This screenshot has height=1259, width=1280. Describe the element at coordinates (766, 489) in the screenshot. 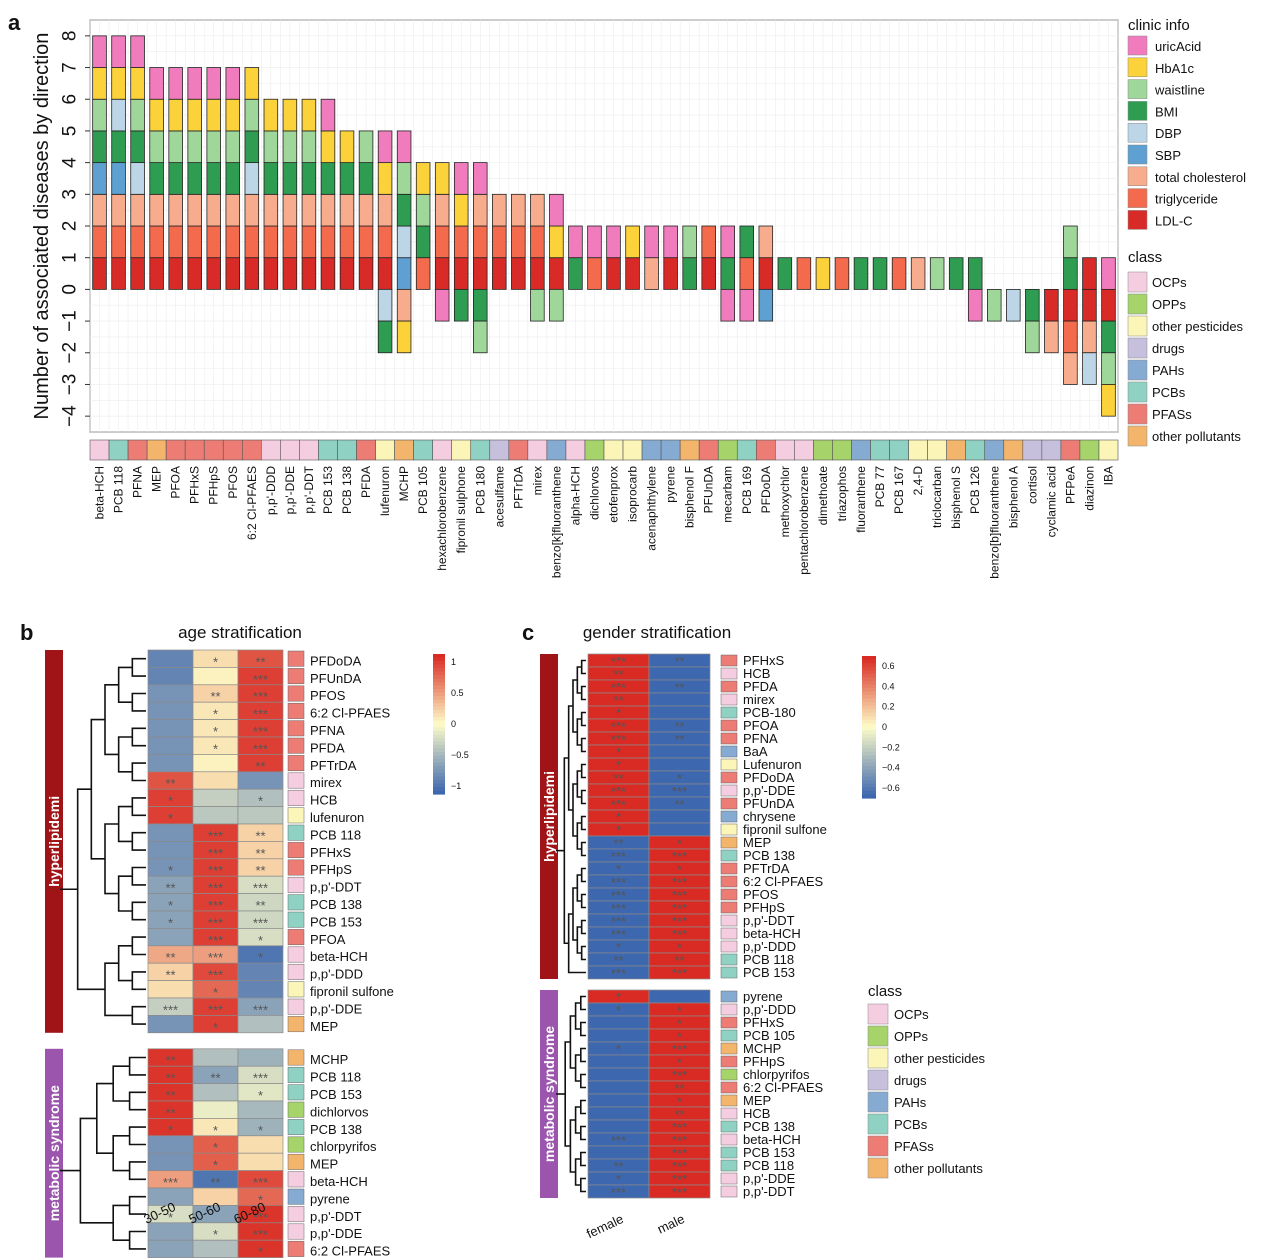

I see `x-tick-label: PFDoDA` at that location.